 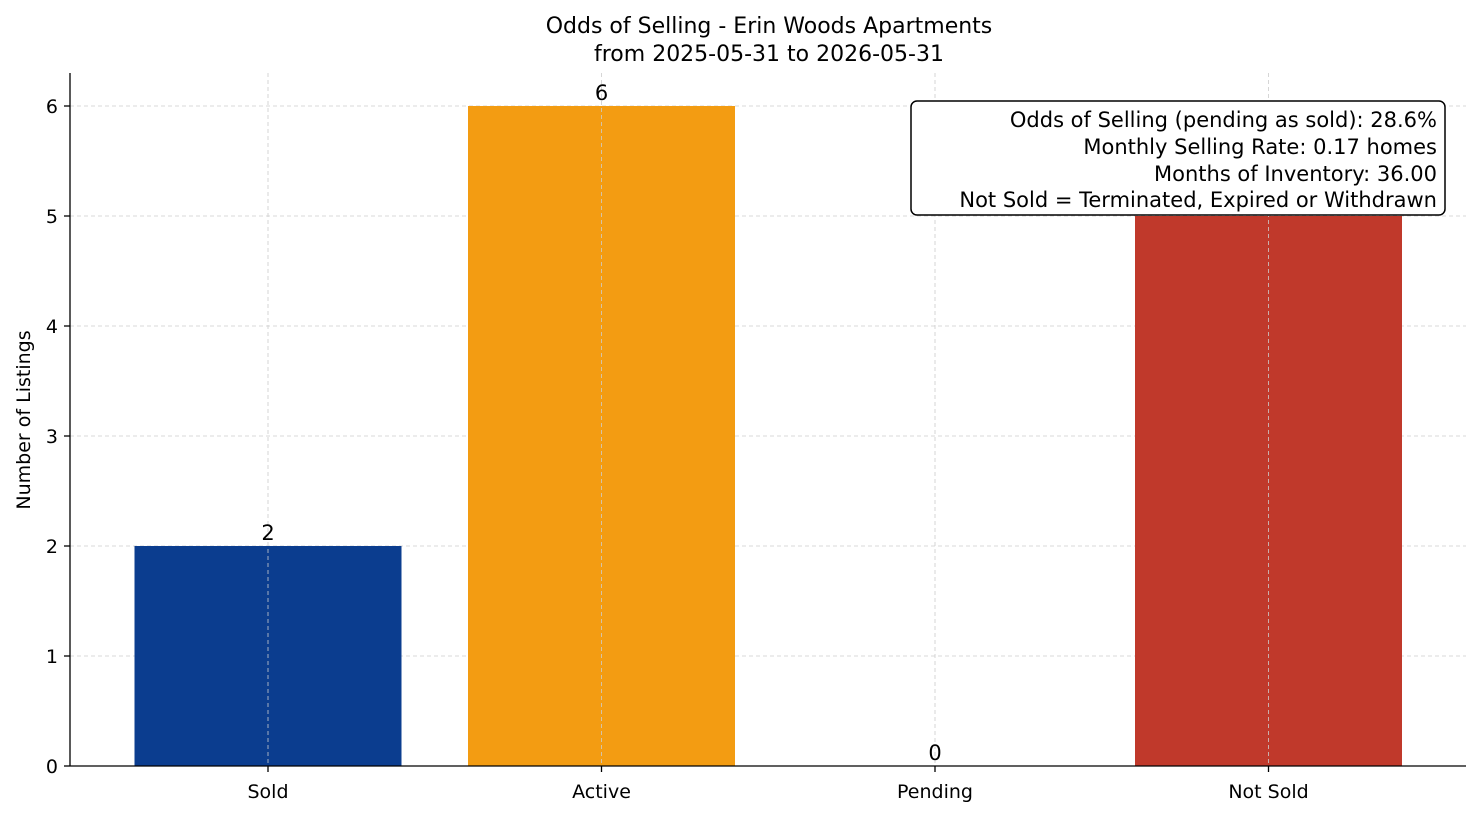 What do you see at coordinates (52, 657) in the screenshot?
I see `y-tick-label: 1` at bounding box center [52, 657].